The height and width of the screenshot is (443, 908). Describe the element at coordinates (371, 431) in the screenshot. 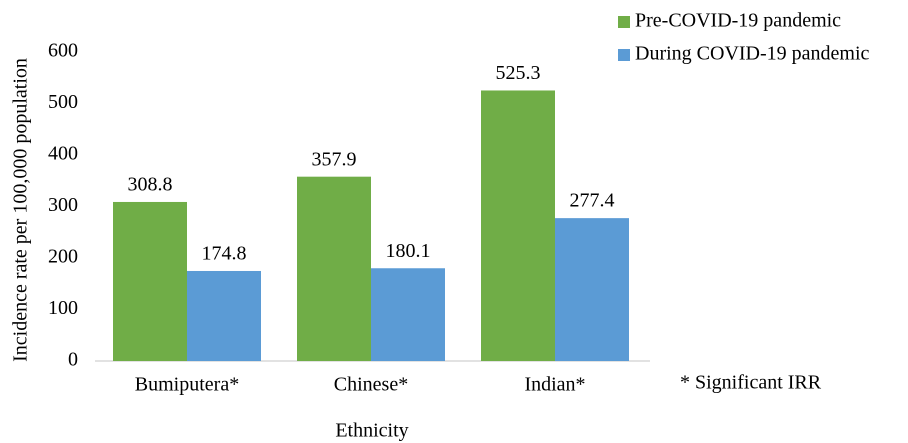

I see `x-axis-label: Ethnicity` at that location.